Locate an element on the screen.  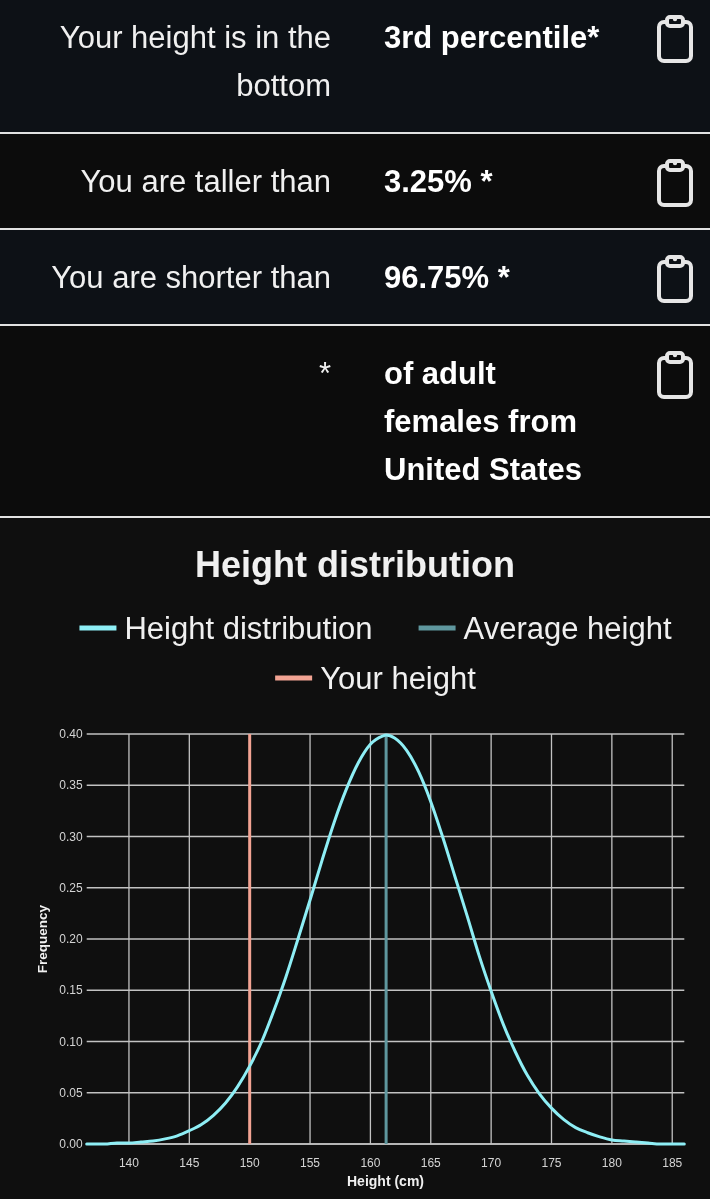
chart-title: Height distribution is located at coordinates (355, 564).